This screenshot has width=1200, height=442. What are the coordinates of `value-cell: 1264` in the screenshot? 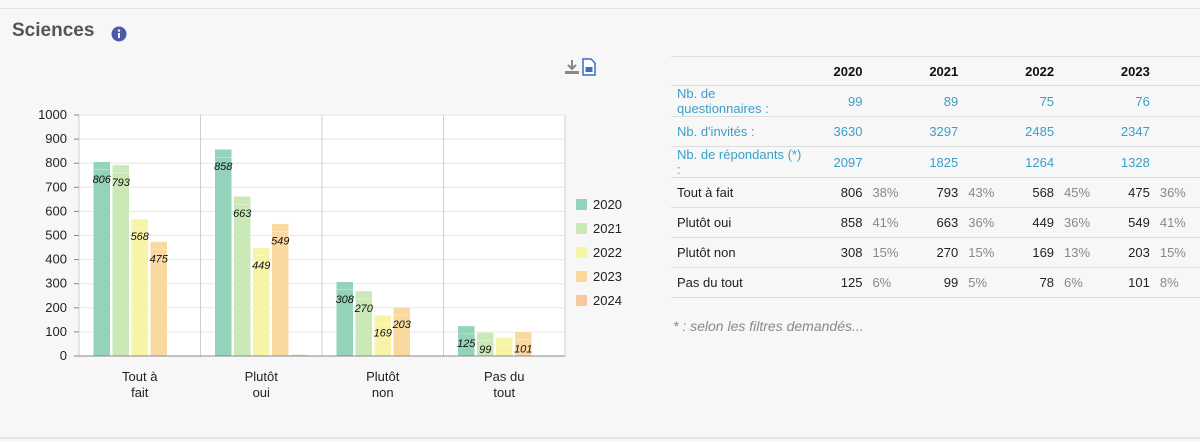 It's located at (1024, 162).